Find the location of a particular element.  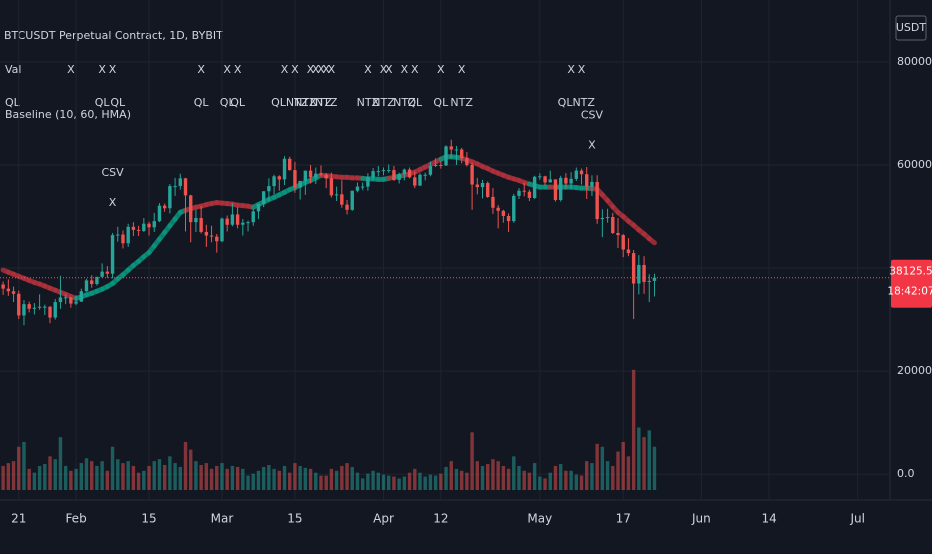

x-tick-label: 14 is located at coordinates (768, 519).